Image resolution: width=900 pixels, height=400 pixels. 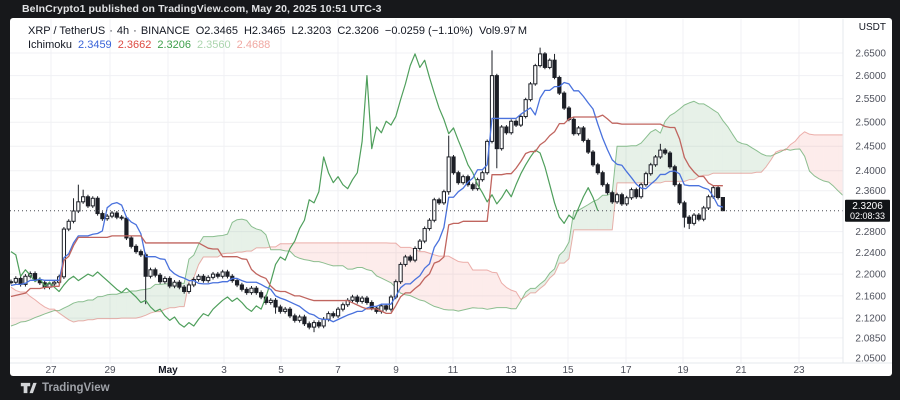 I want to click on price-axis-label: 2.2800, so click(x=870, y=232).